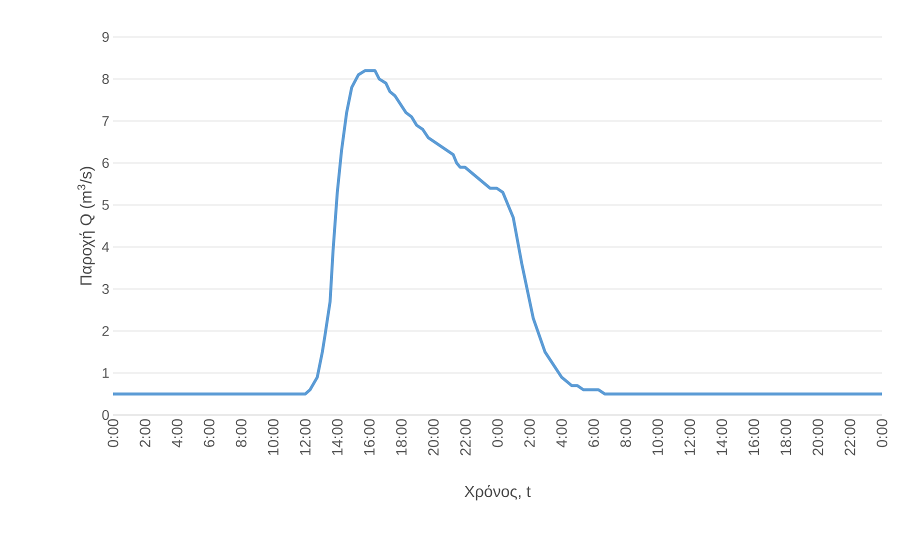 This screenshot has height=544, width=901. What do you see at coordinates (105, 289) in the screenshot?
I see `y-tick-label: 3` at bounding box center [105, 289].